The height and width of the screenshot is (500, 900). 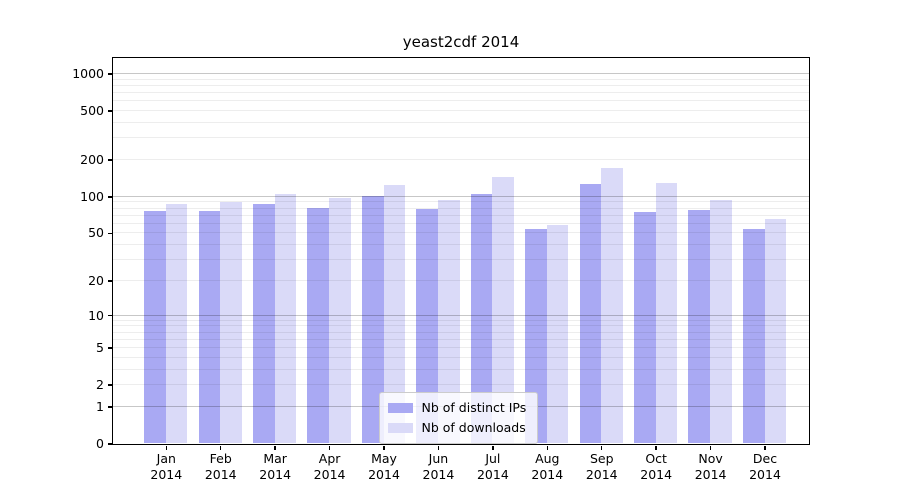 What do you see at coordinates (461, 42) in the screenshot?
I see `chart-title: yeast2cdf 2014` at bounding box center [461, 42].